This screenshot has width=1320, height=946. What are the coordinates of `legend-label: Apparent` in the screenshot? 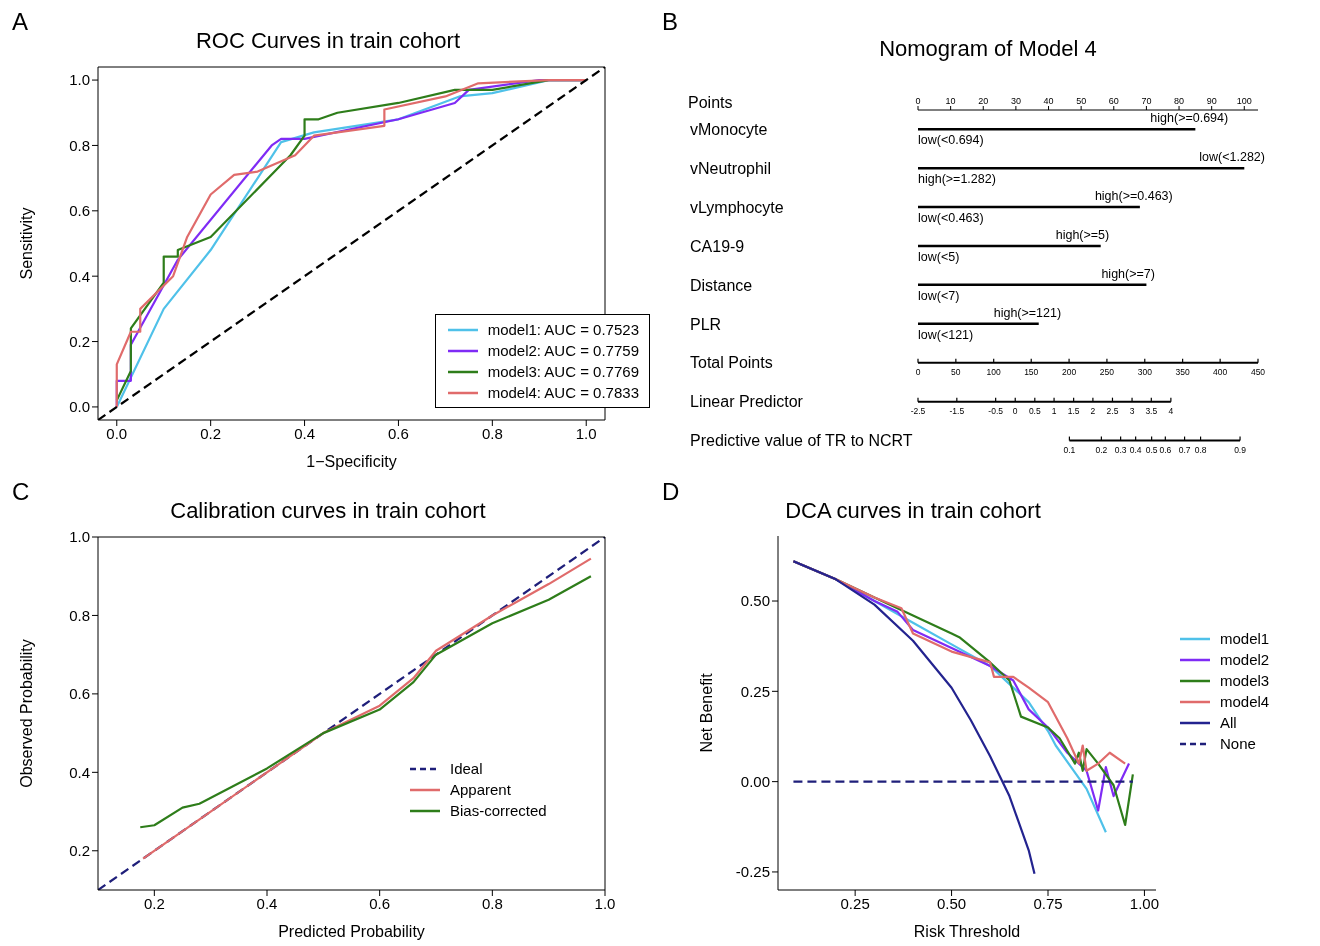 It's located at (480, 790).